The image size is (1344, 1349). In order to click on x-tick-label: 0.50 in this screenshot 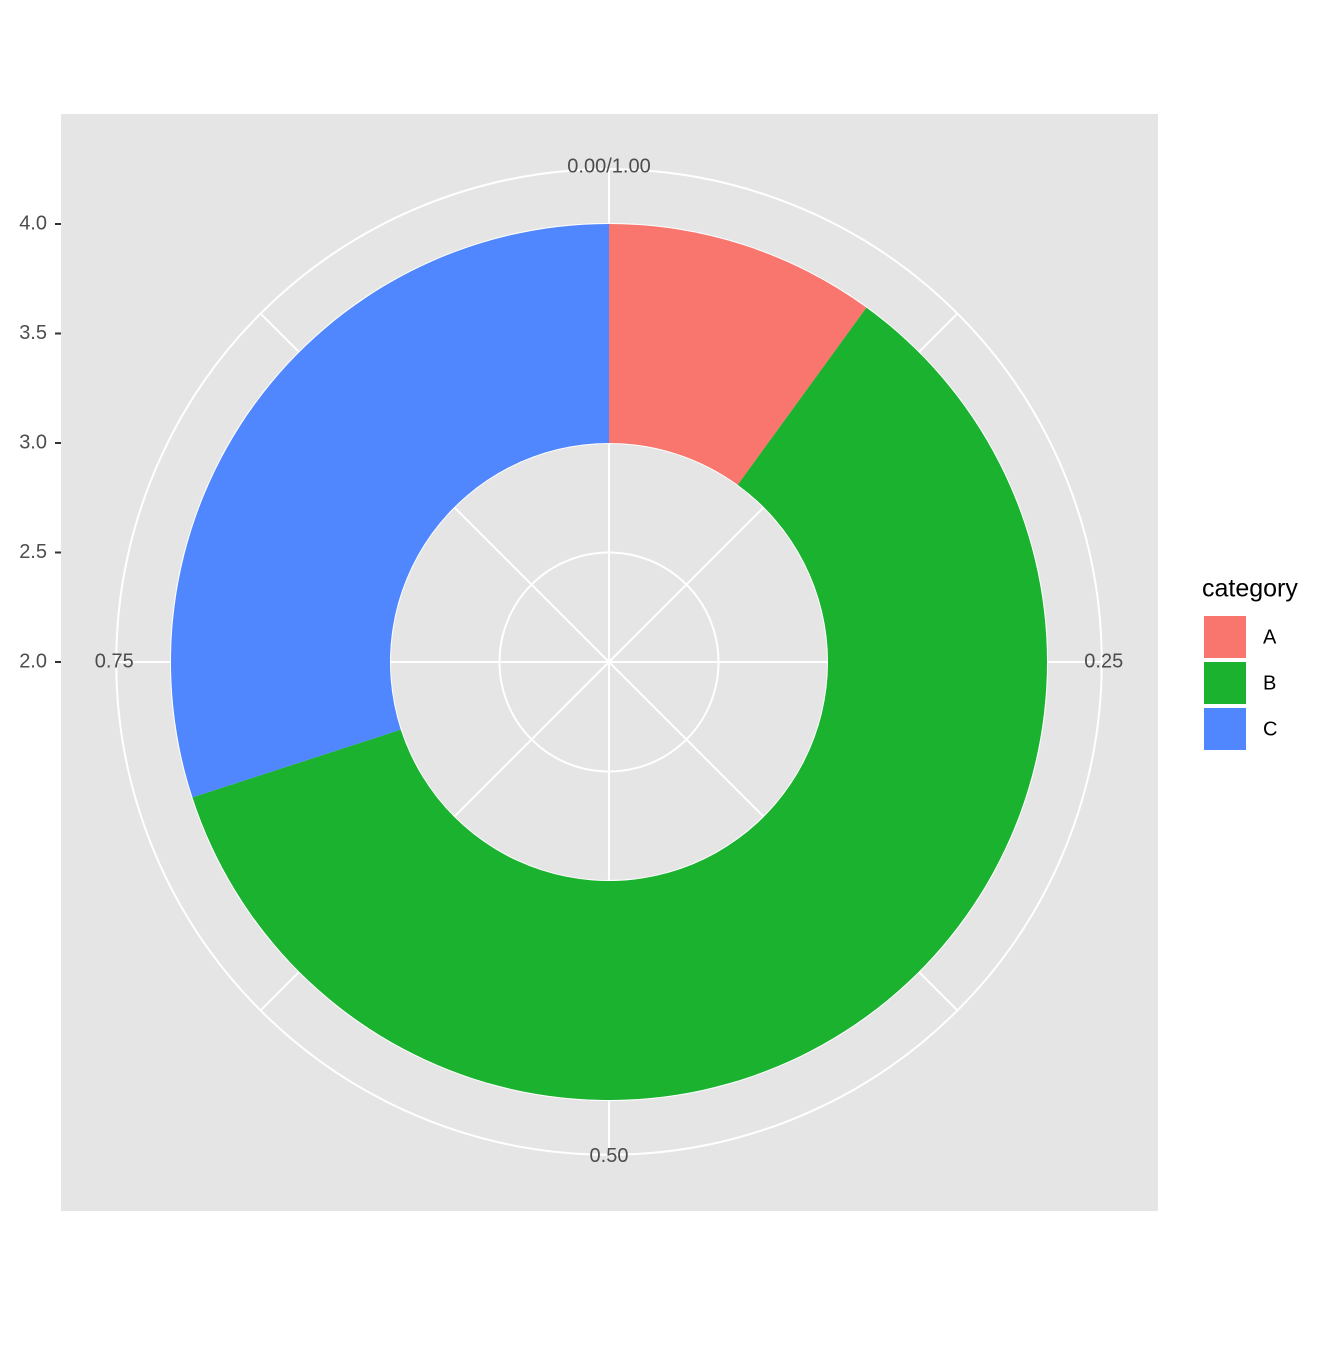, I will do `click(609, 1156)`.